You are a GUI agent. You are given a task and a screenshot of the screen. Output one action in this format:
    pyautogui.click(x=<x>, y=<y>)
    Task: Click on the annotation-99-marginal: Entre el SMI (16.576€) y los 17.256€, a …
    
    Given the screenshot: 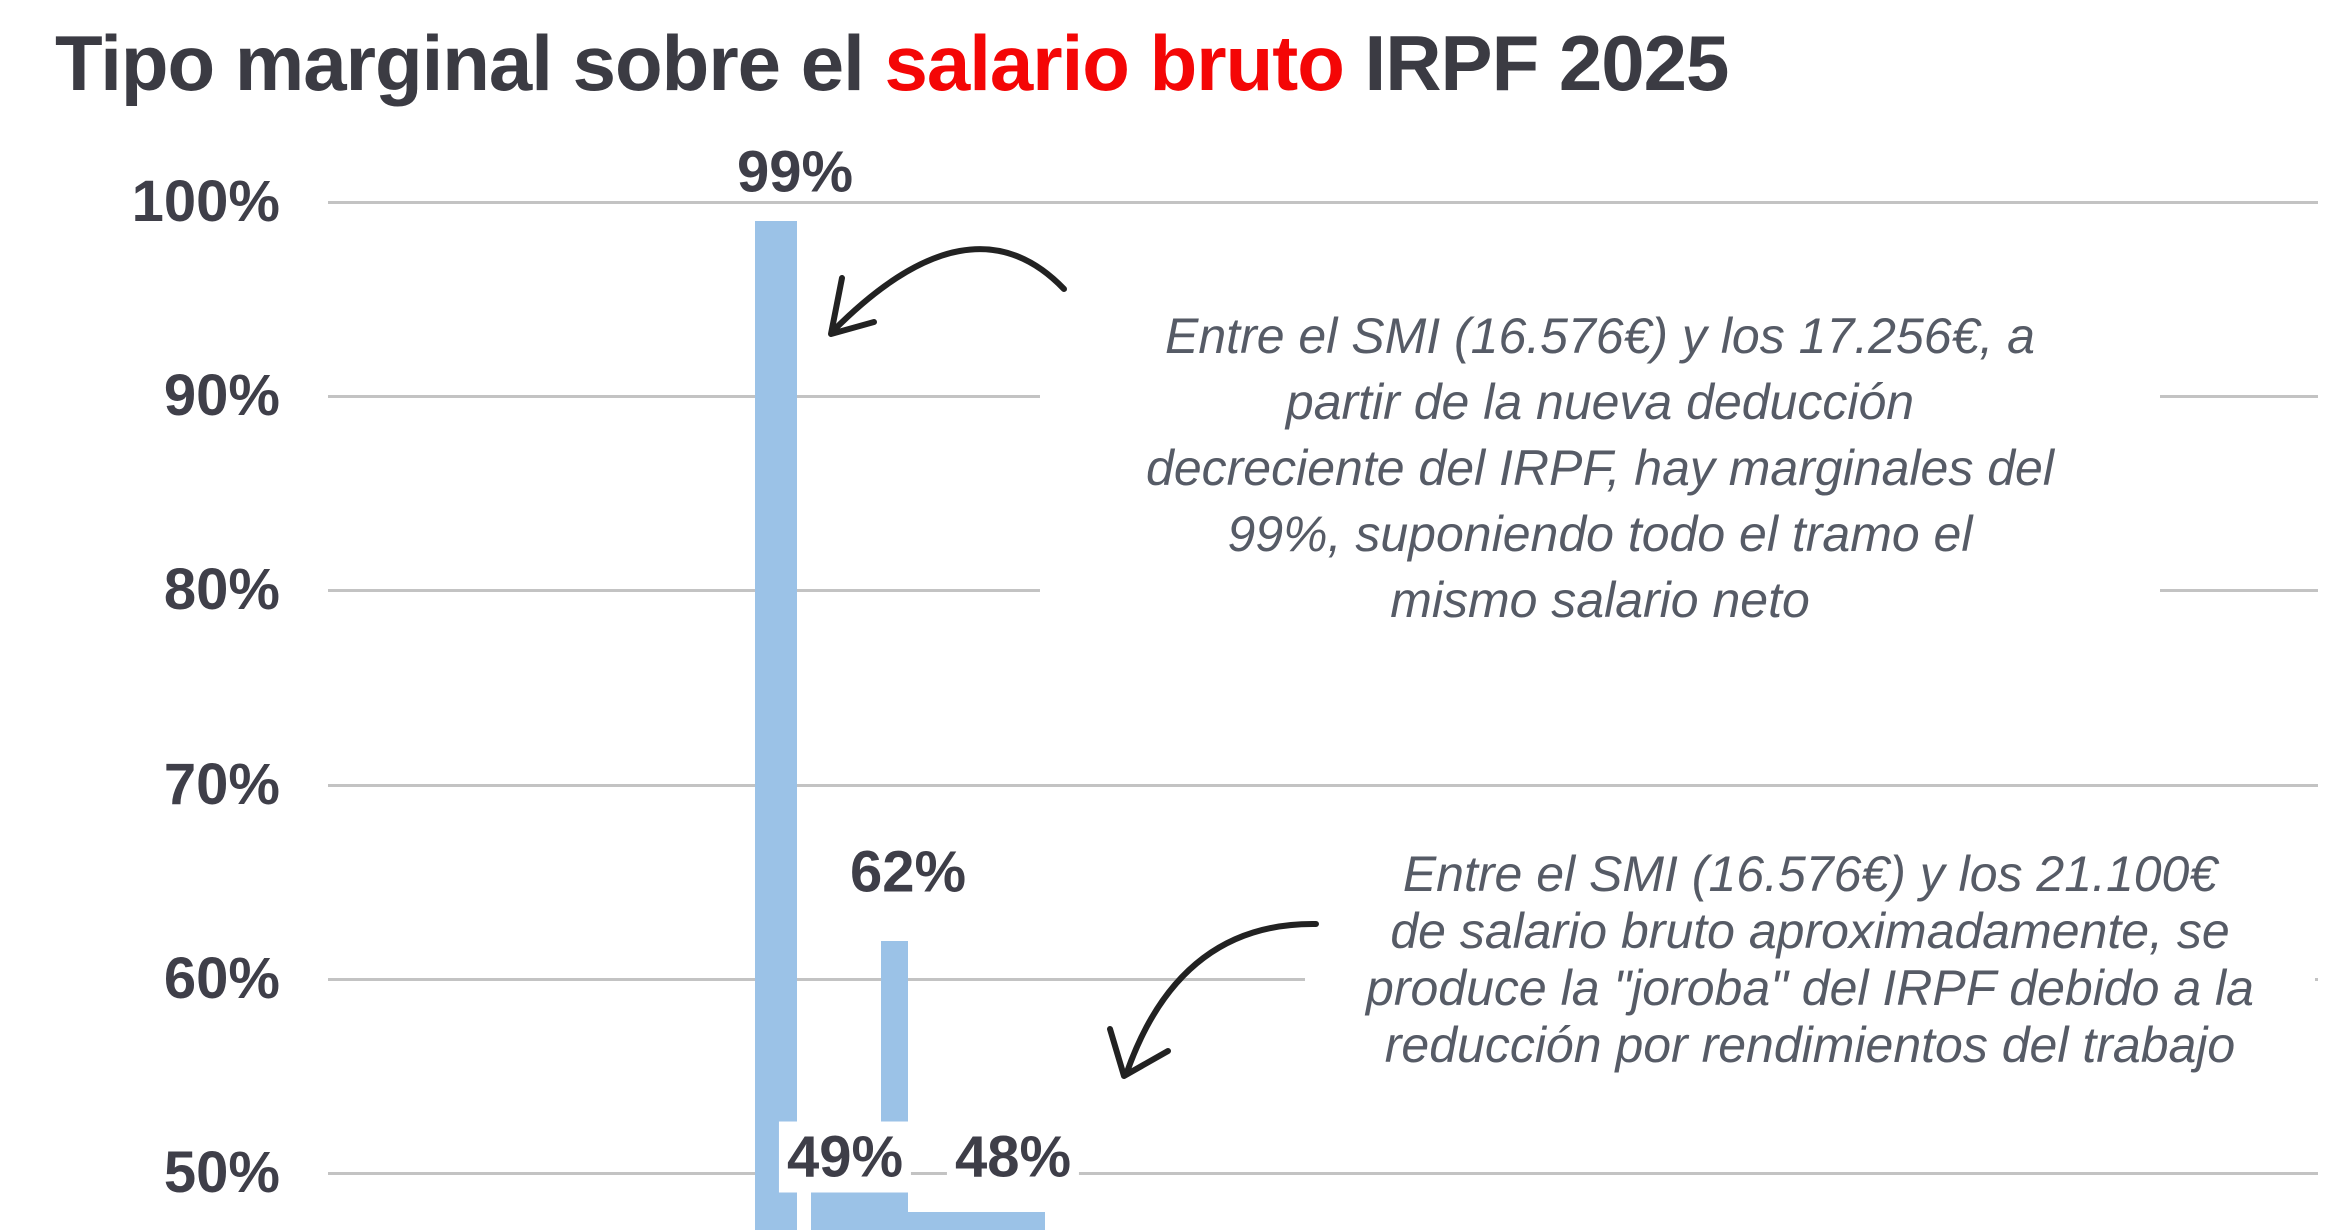 What is the action you would take?
    pyautogui.click(x=1600, y=468)
    